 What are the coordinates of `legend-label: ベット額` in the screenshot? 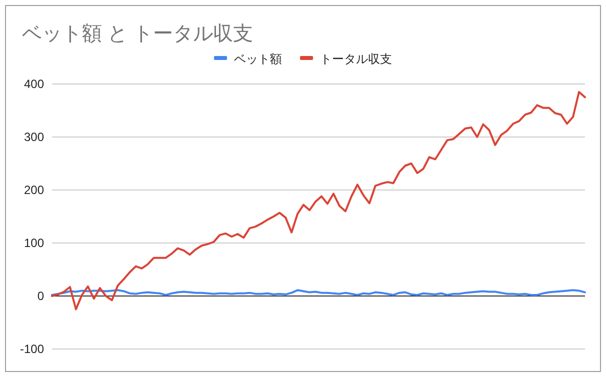 It's located at (258, 59).